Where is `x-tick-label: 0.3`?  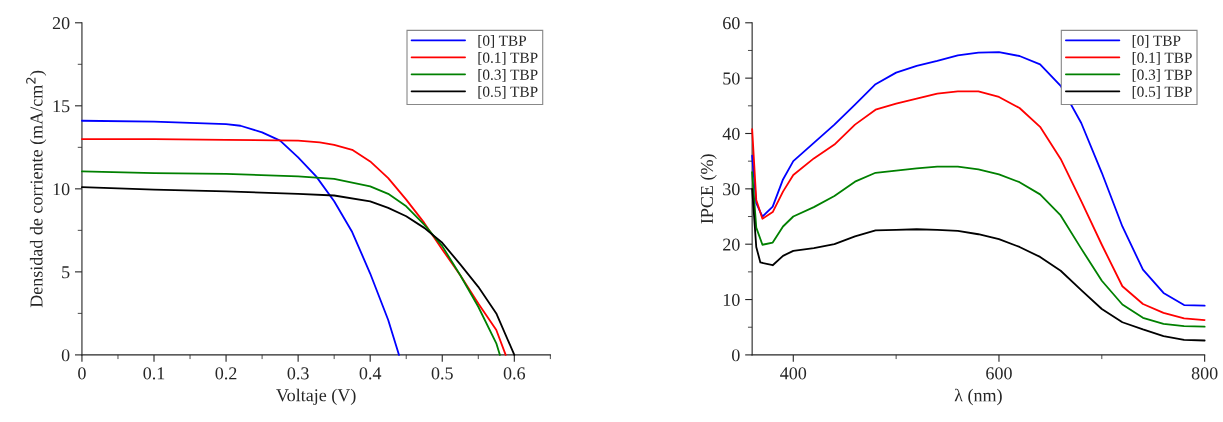
x-tick-label: 0.3 is located at coordinates (298, 373).